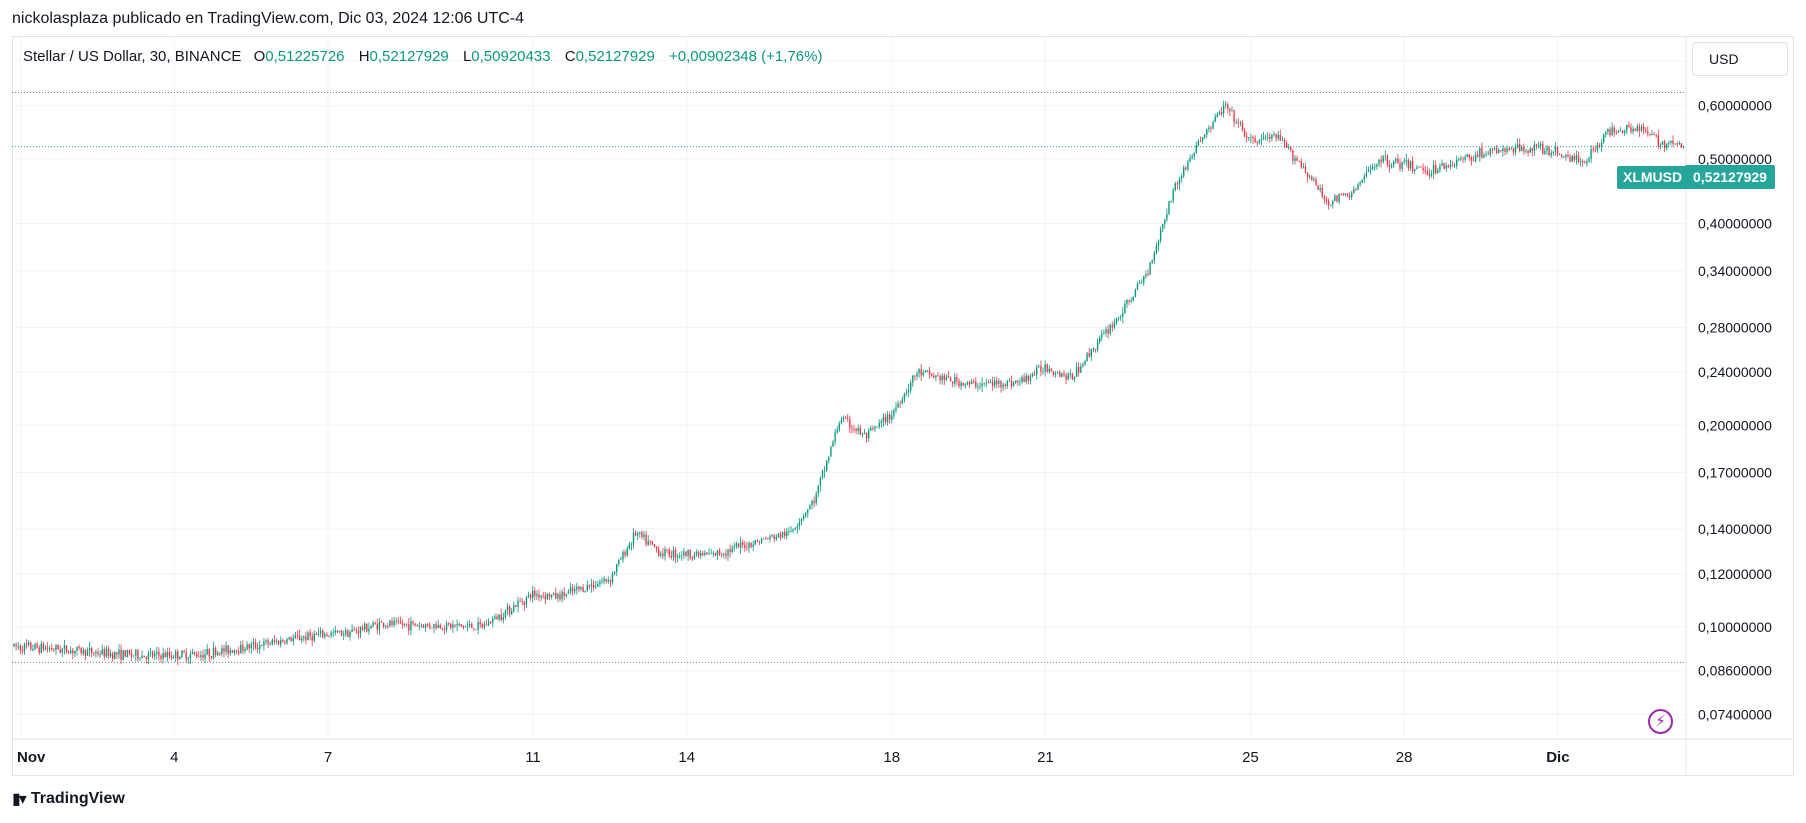 This screenshot has width=1806, height=823. I want to click on lightning-icon: ⚡, so click(1660, 721).